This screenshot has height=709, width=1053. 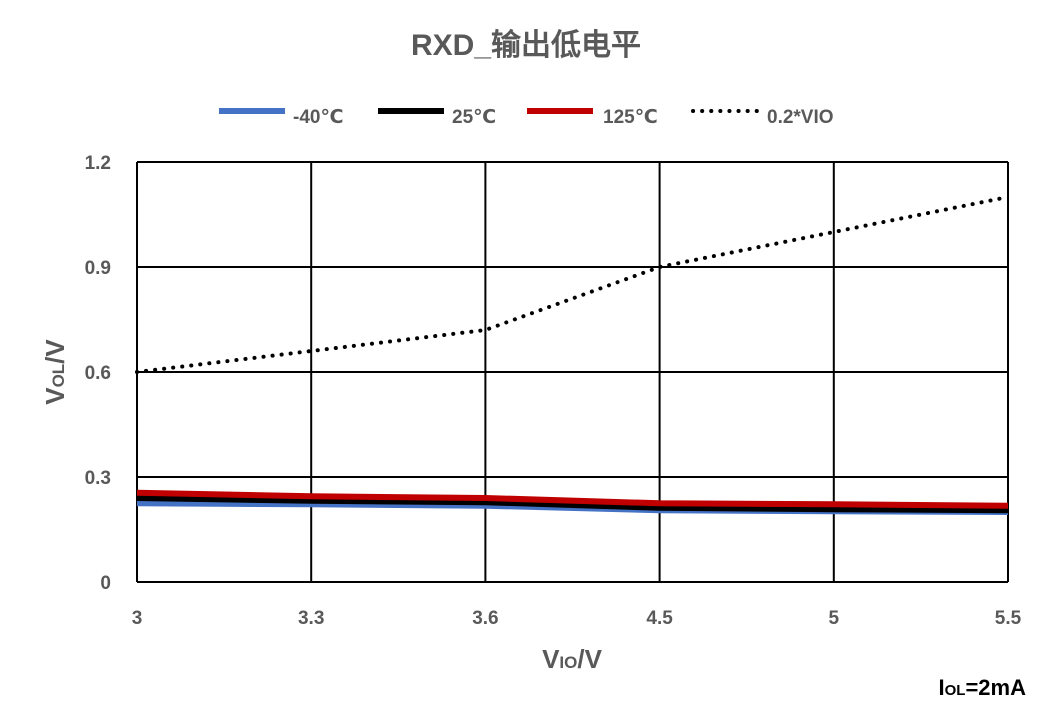 What do you see at coordinates (485, 618) in the screenshot?
I see `x-tick-label: 3.6` at bounding box center [485, 618].